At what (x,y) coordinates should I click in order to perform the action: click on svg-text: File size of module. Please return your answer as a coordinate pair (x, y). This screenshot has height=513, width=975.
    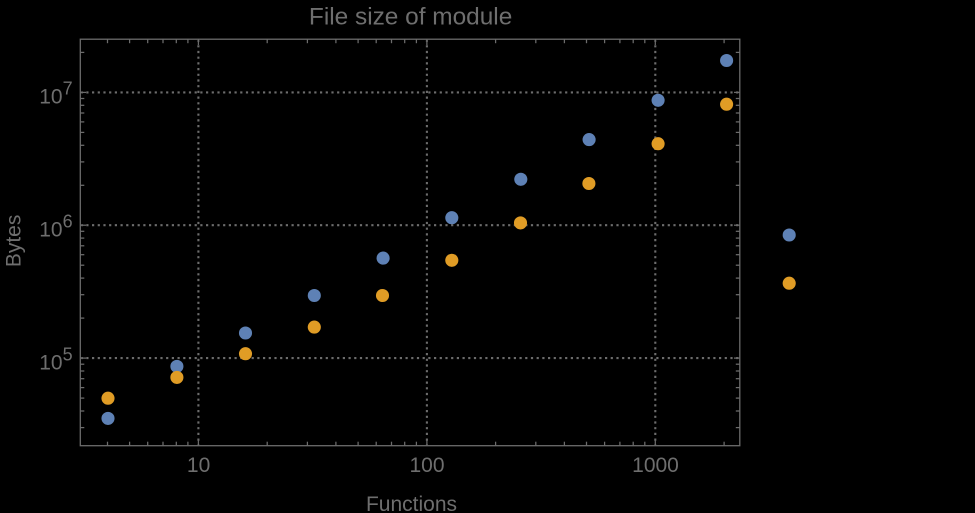
    Looking at the image, I should click on (410, 17).